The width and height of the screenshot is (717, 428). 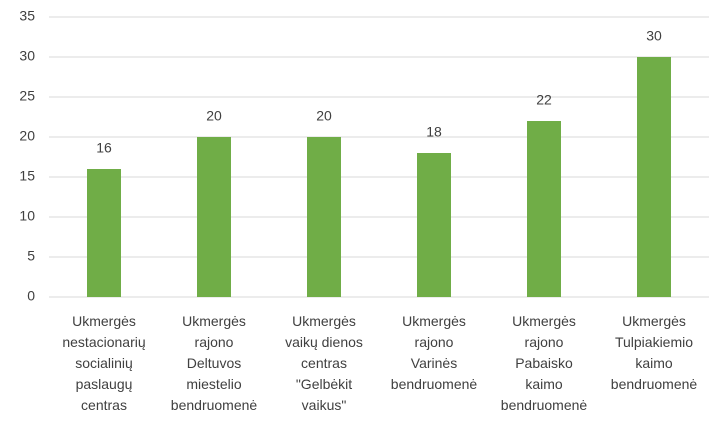 I want to click on y-tick-label: 25, so click(x=27, y=96).